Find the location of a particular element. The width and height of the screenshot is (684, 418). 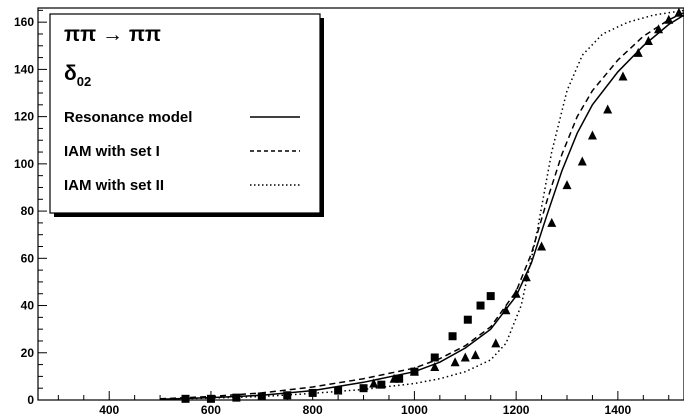

x-tick-label: 1000 is located at coordinates (414, 410).